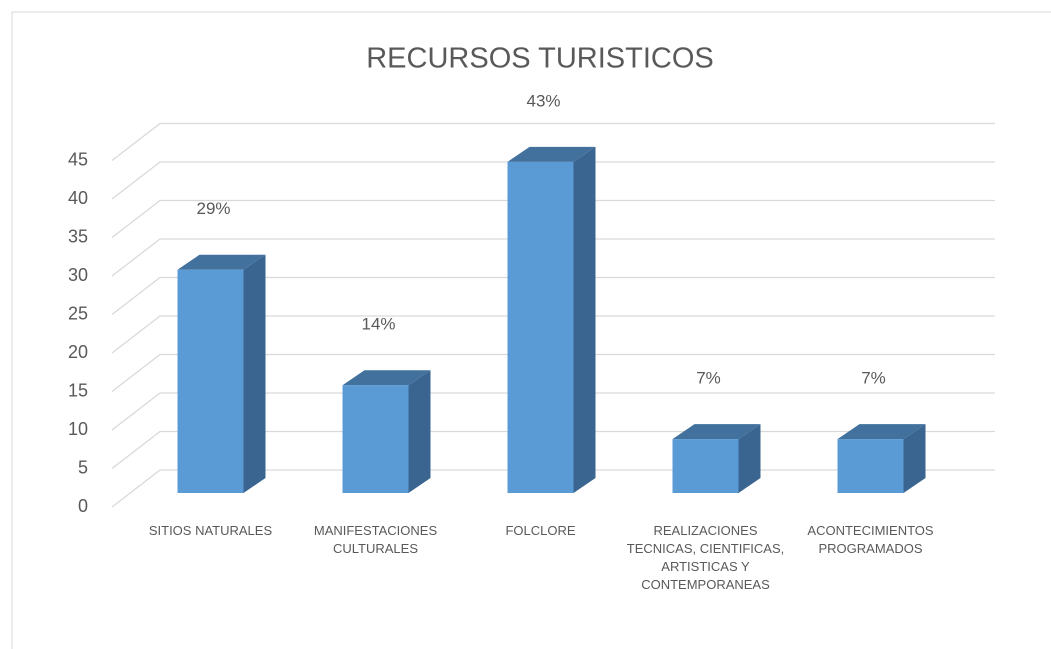  Describe the element at coordinates (375, 539) in the screenshot. I see `x-tick-label: MANIFESTACIONES CULTURALES` at that location.